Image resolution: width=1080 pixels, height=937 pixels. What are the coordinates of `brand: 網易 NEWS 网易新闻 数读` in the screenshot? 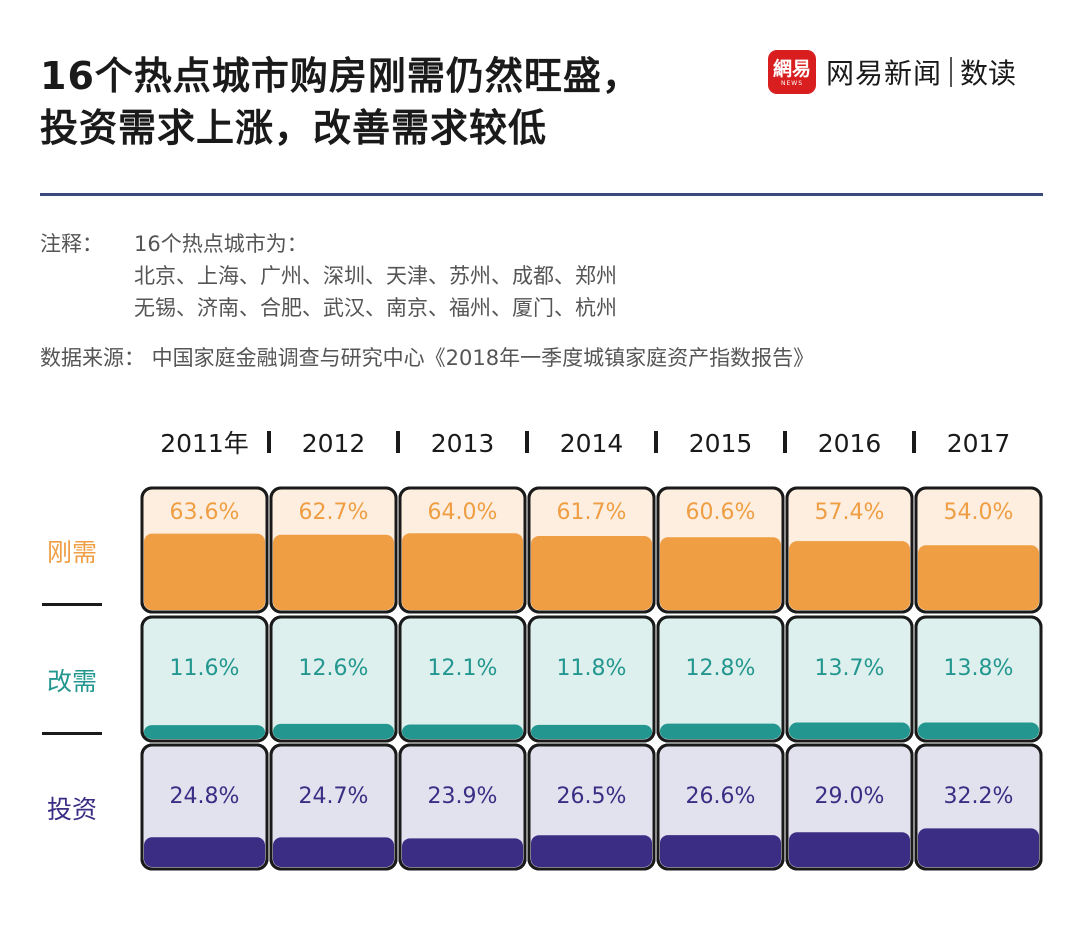 It's located at (892, 72).